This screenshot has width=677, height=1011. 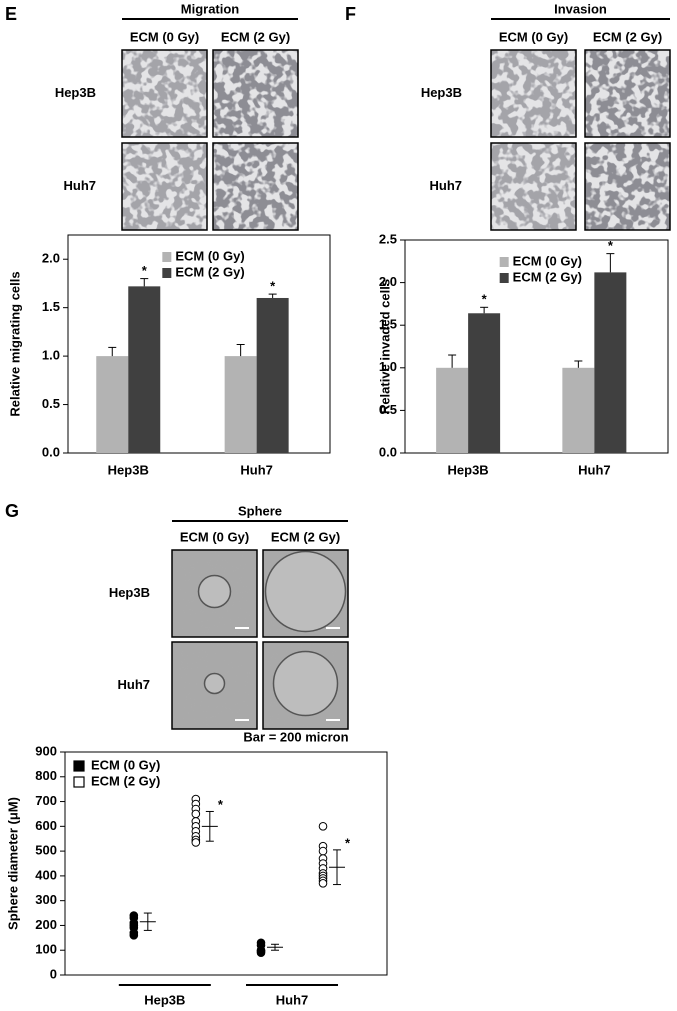 I want to click on y-tick-label: 2.5, so click(x=388, y=238).